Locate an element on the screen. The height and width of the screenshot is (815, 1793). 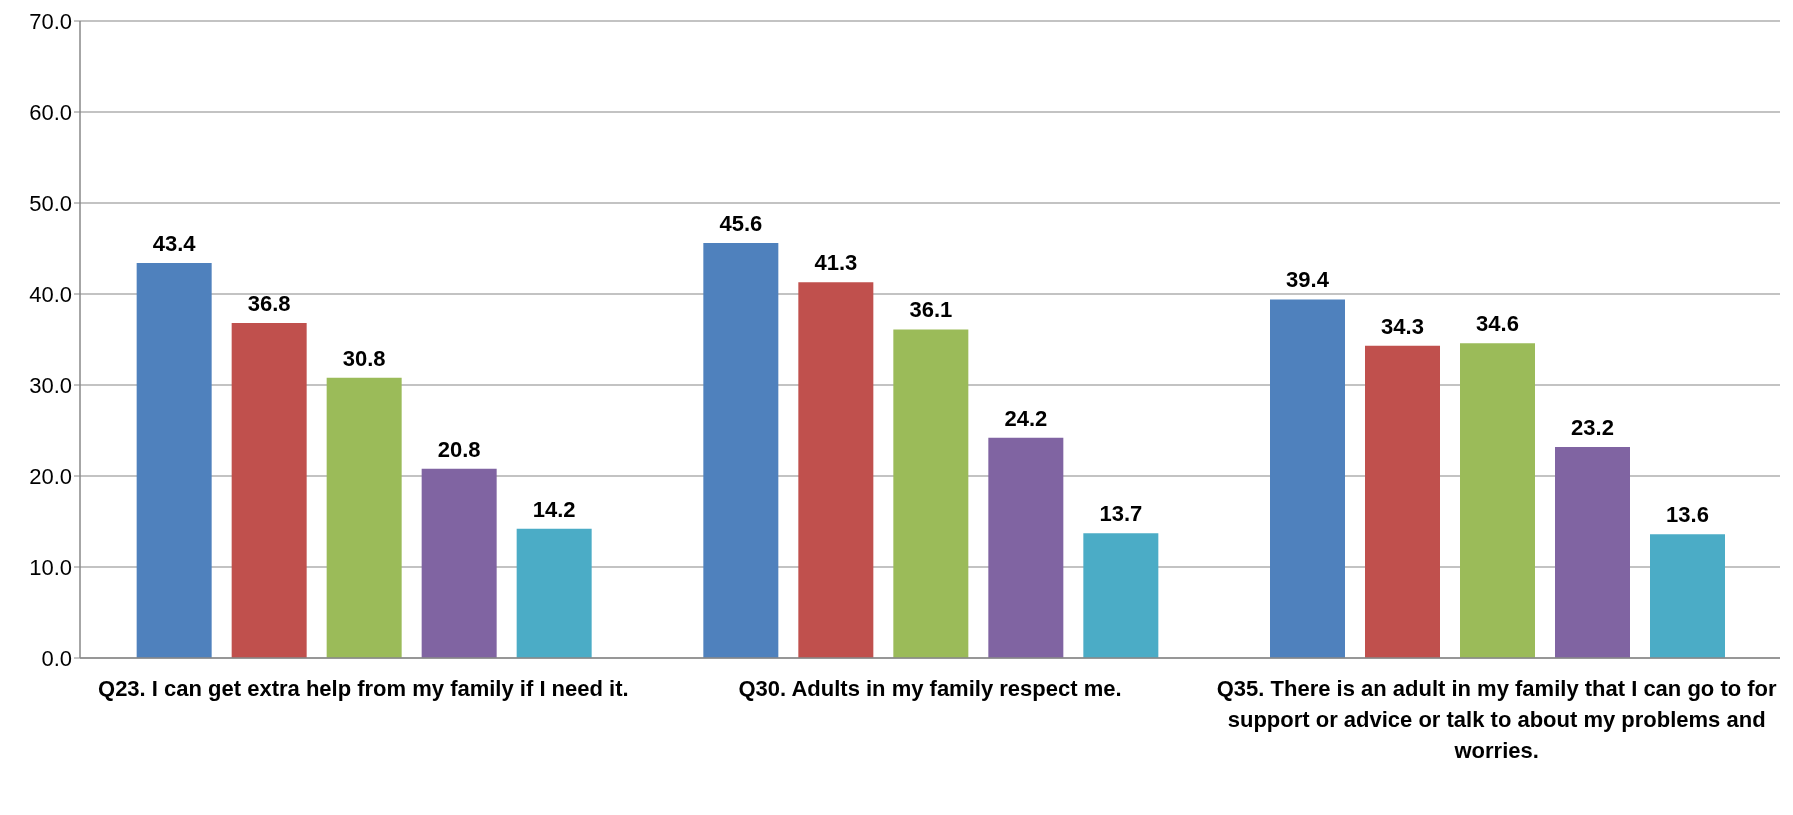
data-label: 14.2 is located at coordinates (554, 509).